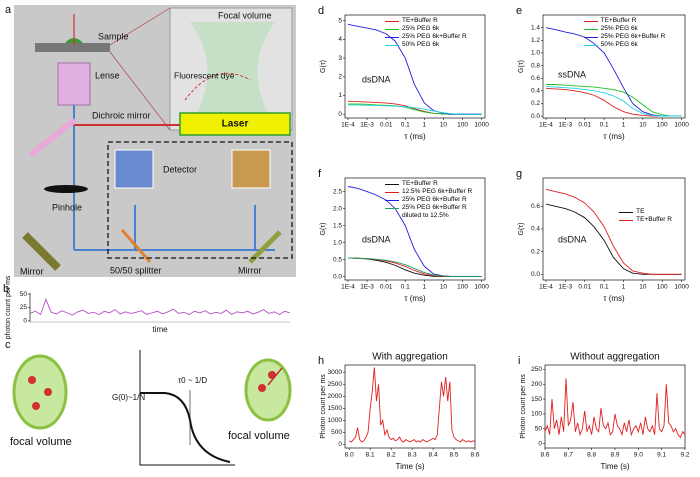 This screenshot has width=700, height=477. Describe the element at coordinates (121, 115) in the screenshot. I see `label: Dichroic mirror` at that location.